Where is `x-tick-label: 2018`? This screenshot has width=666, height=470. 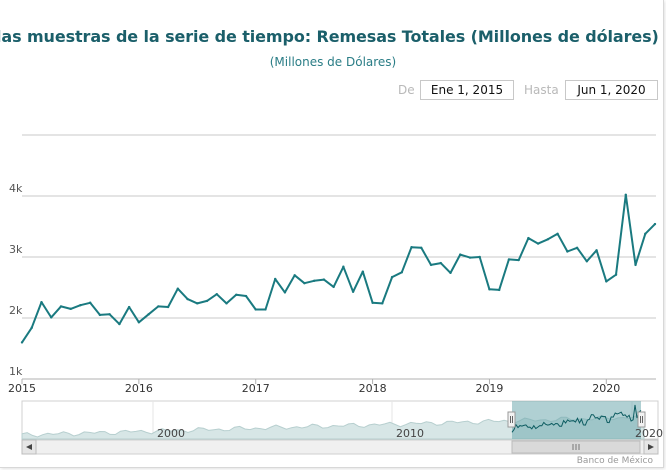 x-tick-label: 2018 is located at coordinates (373, 388).